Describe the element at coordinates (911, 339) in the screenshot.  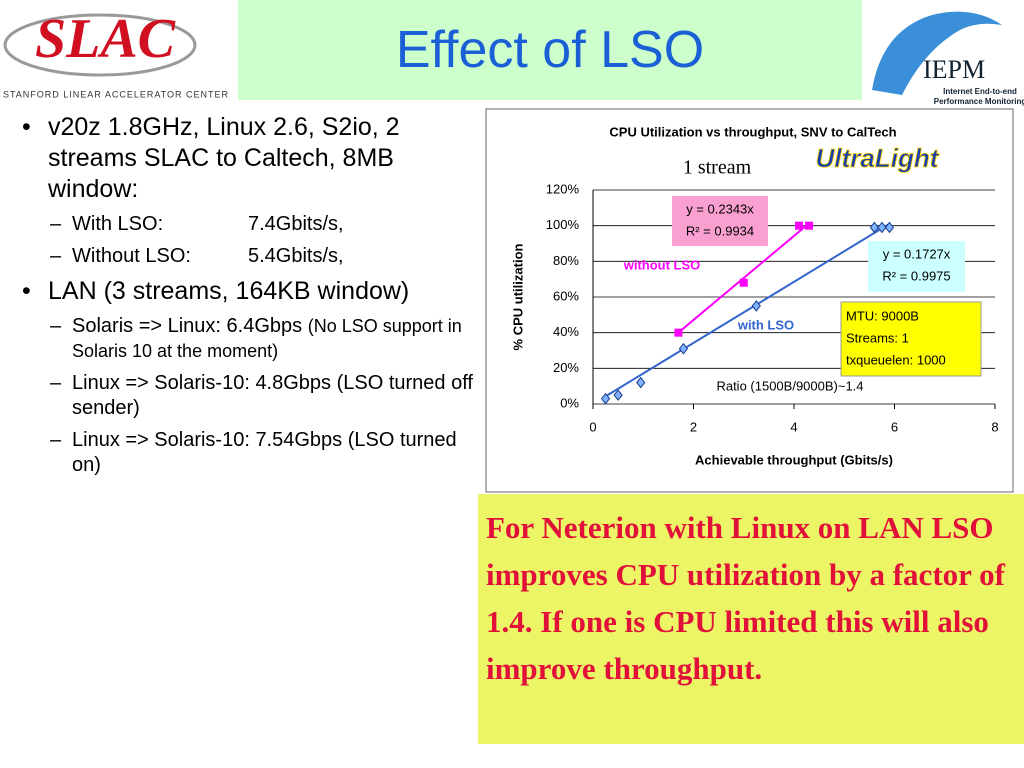
I see `notes-box` at that location.